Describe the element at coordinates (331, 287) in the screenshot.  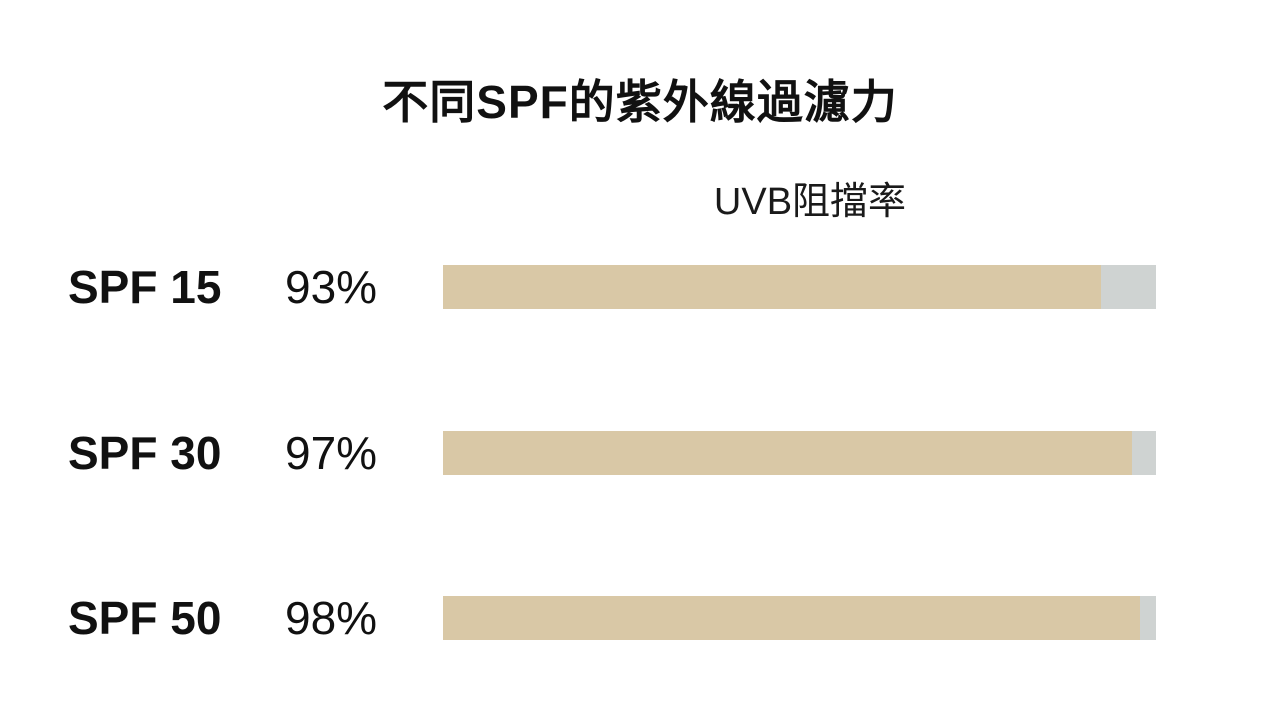
I see `value-label: 93%` at that location.